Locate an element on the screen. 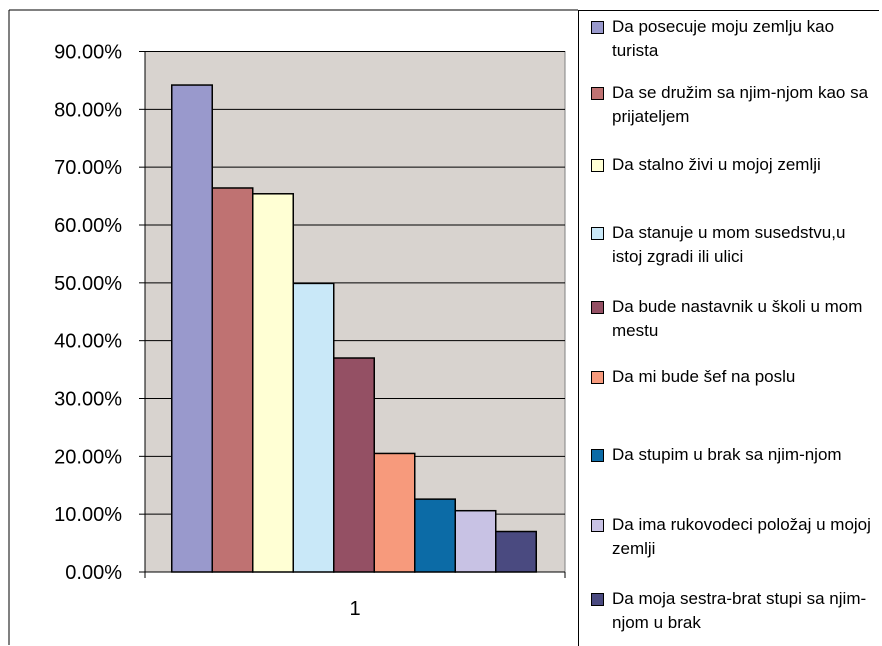 This screenshot has width=882, height=646. legend-label: Da posecuje moju zemlju kao turista is located at coordinates (723, 38).